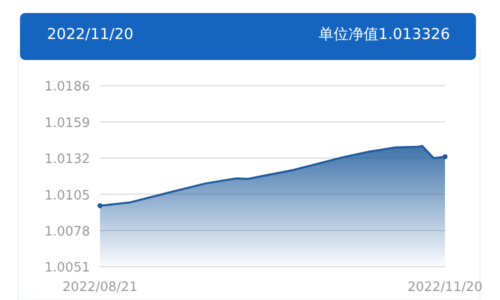 Image resolution: width=500 pixels, height=300 pixels. Describe the element at coordinates (100, 287) in the screenshot. I see `x-tick-label: 2022/08/21` at that location.